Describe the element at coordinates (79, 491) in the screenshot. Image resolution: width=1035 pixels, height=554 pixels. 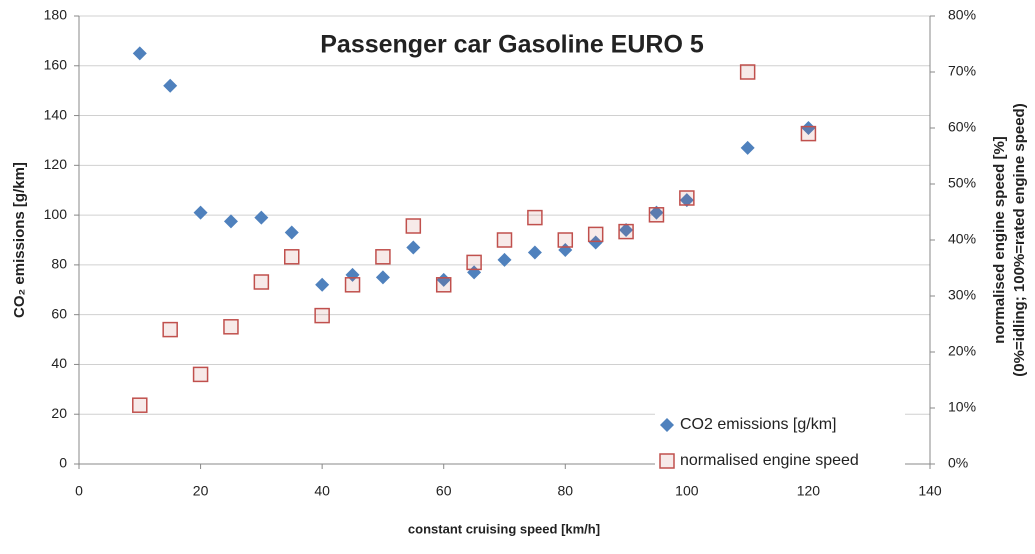
I see `x-tick-label: 0` at that location.